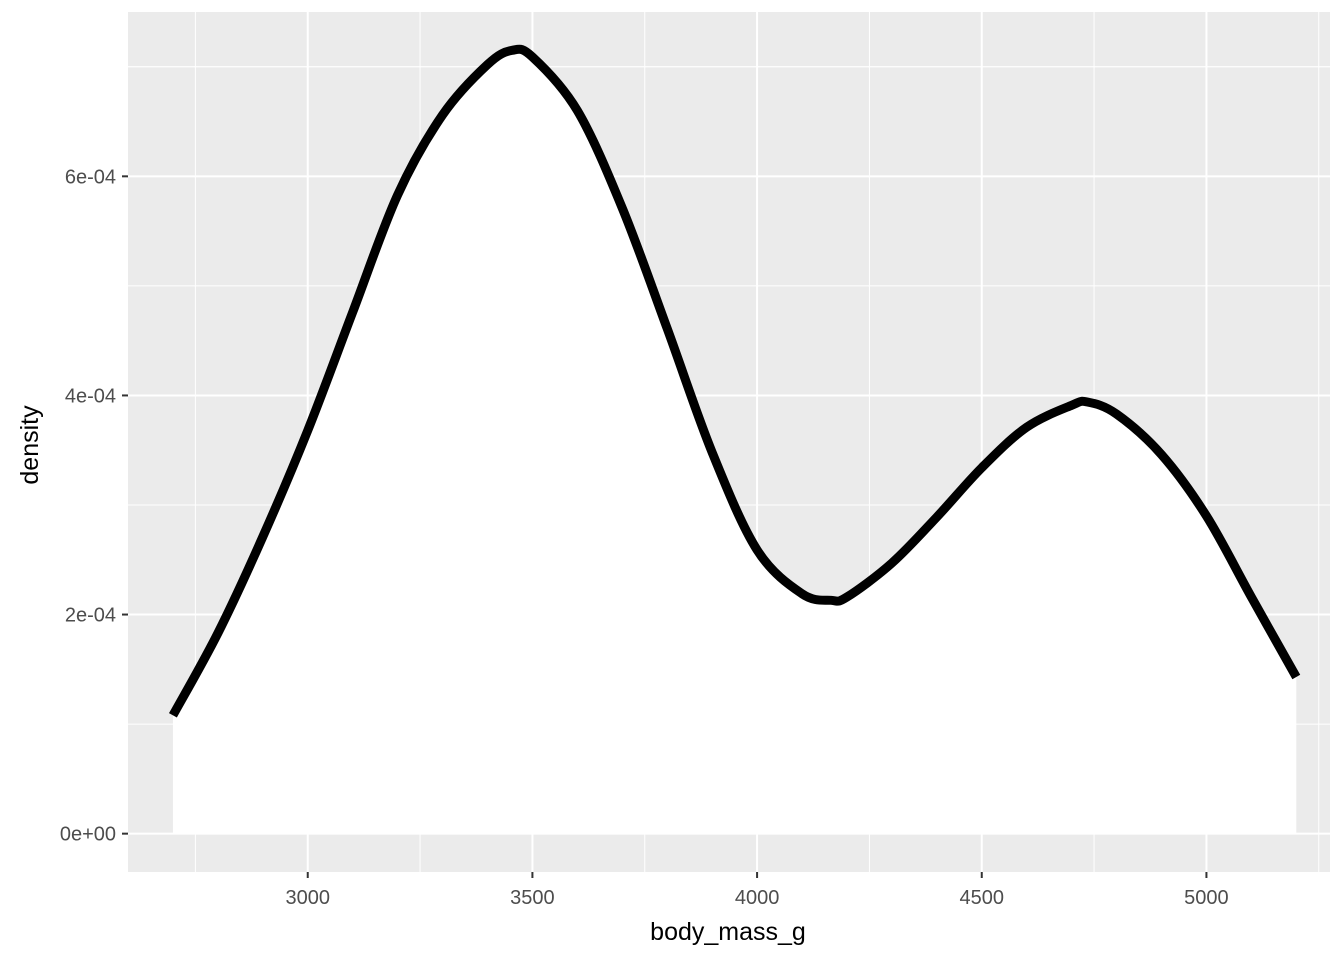 This screenshot has width=1344, height=960. Describe the element at coordinates (757, 898) in the screenshot. I see `x-tick-label: 4000` at that location.